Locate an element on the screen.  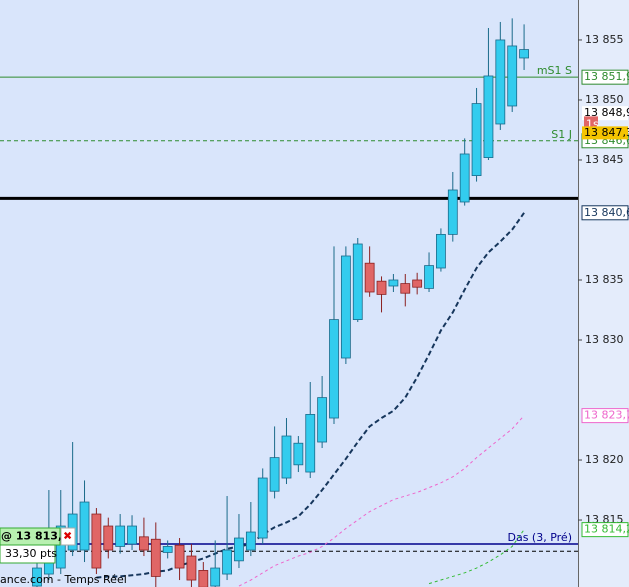
y-tick-label: 13 820 is located at coordinates (604, 459).